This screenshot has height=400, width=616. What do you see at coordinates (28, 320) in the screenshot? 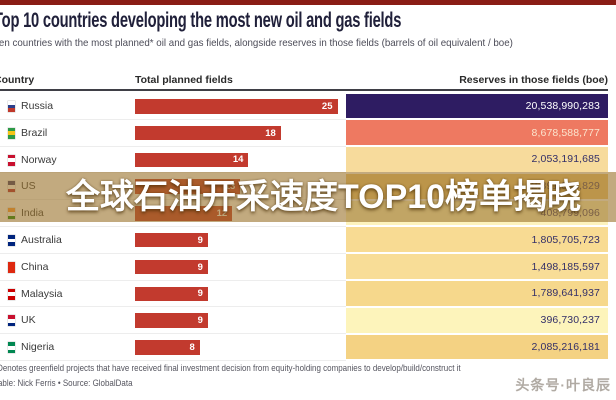
I see `country-label: UK` at bounding box center [28, 320].